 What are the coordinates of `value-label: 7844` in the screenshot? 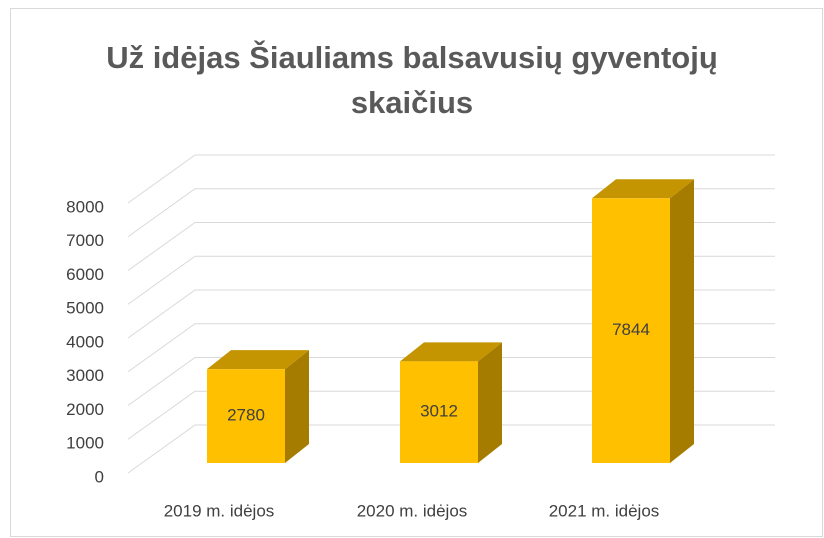 It's located at (631, 329).